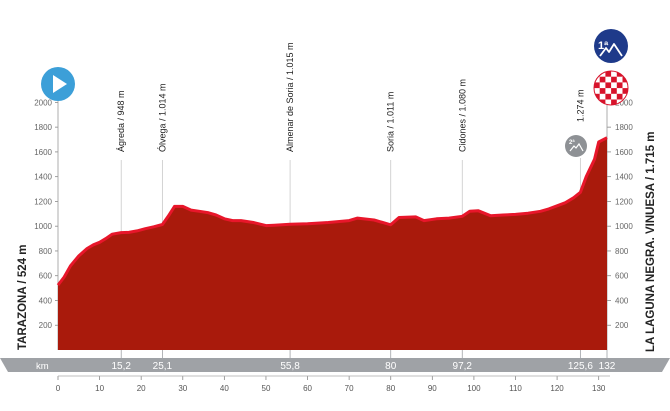  Describe the element at coordinates (121, 366) in the screenshot. I see `km-highlight-label: 15,2` at that location.